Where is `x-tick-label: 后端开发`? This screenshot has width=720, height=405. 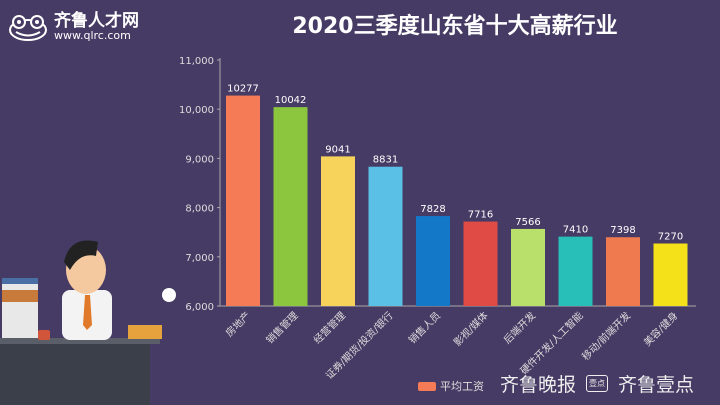
x-tick-label: 后端开发 is located at coordinates (519, 327).